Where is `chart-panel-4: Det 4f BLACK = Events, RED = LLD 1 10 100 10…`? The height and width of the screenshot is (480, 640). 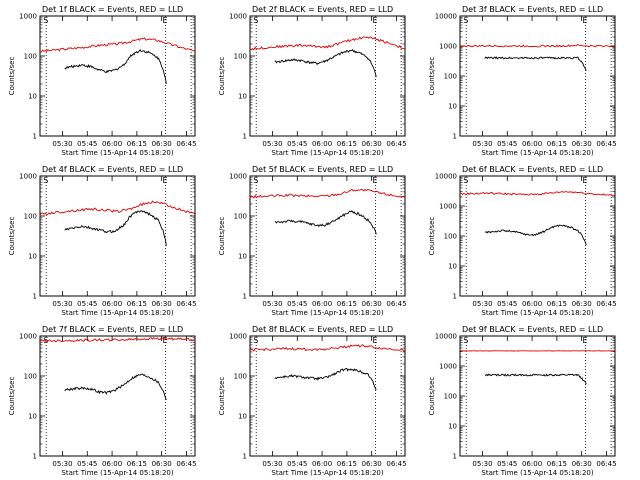
chart-panel-4: Det 4f BLACK = Events, RED = LLD 1 10 100 10… is located at coordinates (102, 241).